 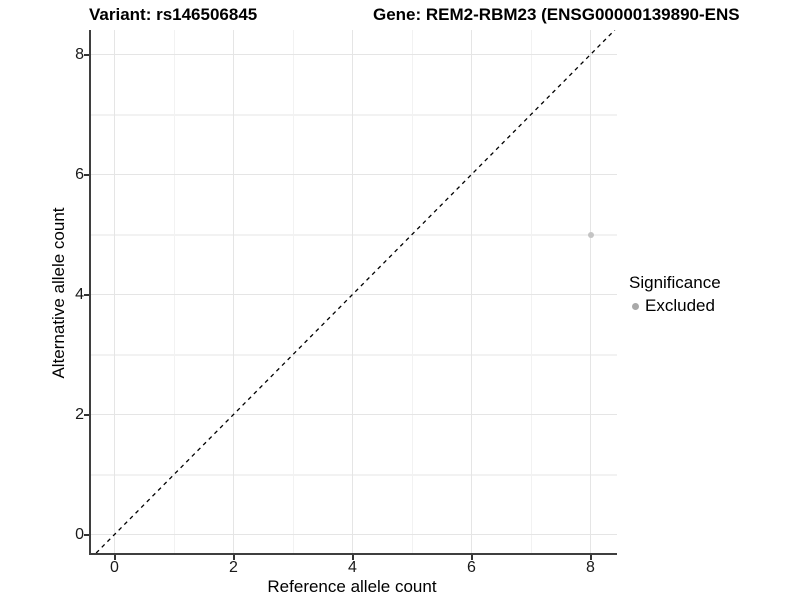 What do you see at coordinates (79, 414) in the screenshot?
I see `y-tick-label: 2` at bounding box center [79, 414].